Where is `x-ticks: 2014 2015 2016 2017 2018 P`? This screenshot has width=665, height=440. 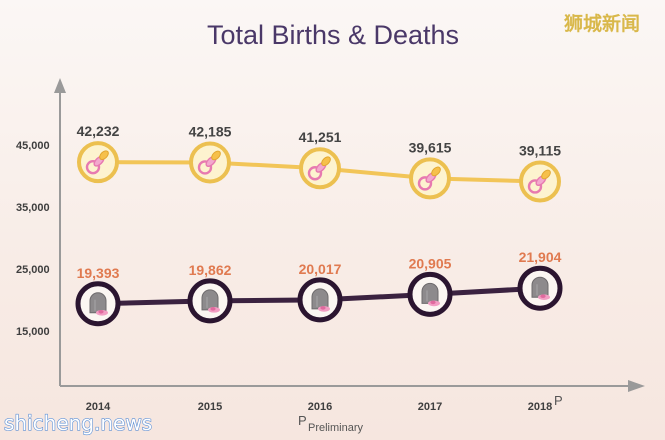
x-ticks: 2014 2015 2016 2017 2018 P is located at coordinates (324, 403).